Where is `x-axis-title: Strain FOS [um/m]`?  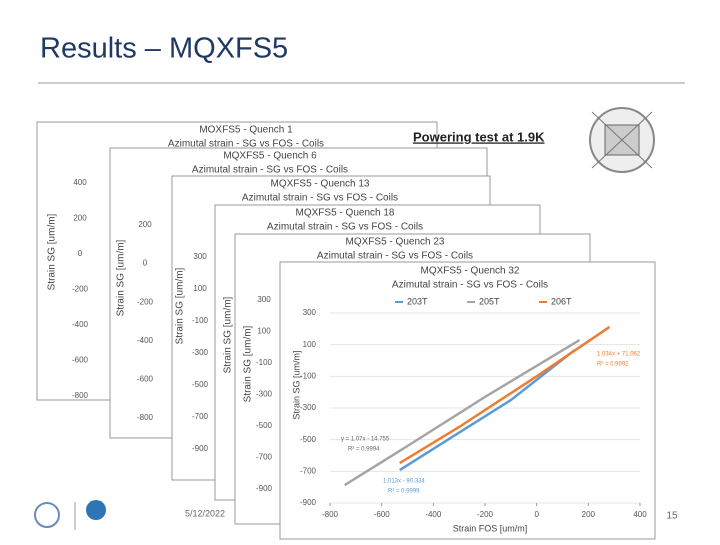
x-axis-title: Strain FOS [um/m] is located at coordinates (490, 528).